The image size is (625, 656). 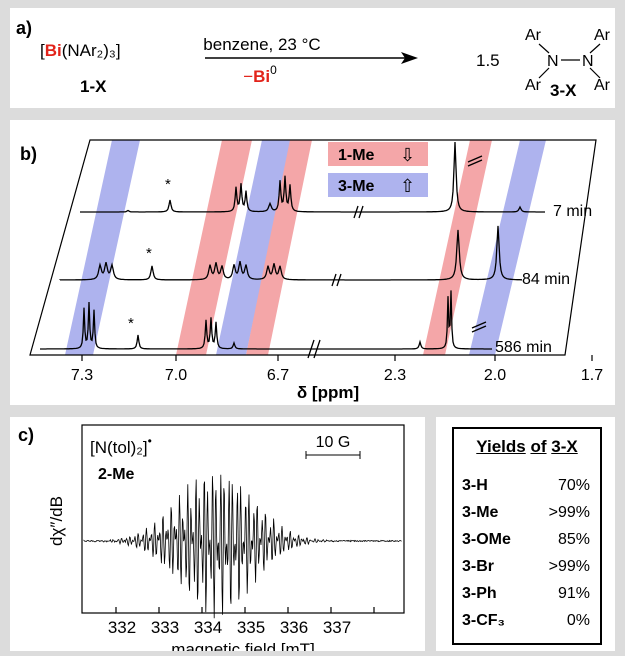 What do you see at coordinates (356, 186) in the screenshot?
I see `legend-3me-label: 3-Me` at bounding box center [356, 186].